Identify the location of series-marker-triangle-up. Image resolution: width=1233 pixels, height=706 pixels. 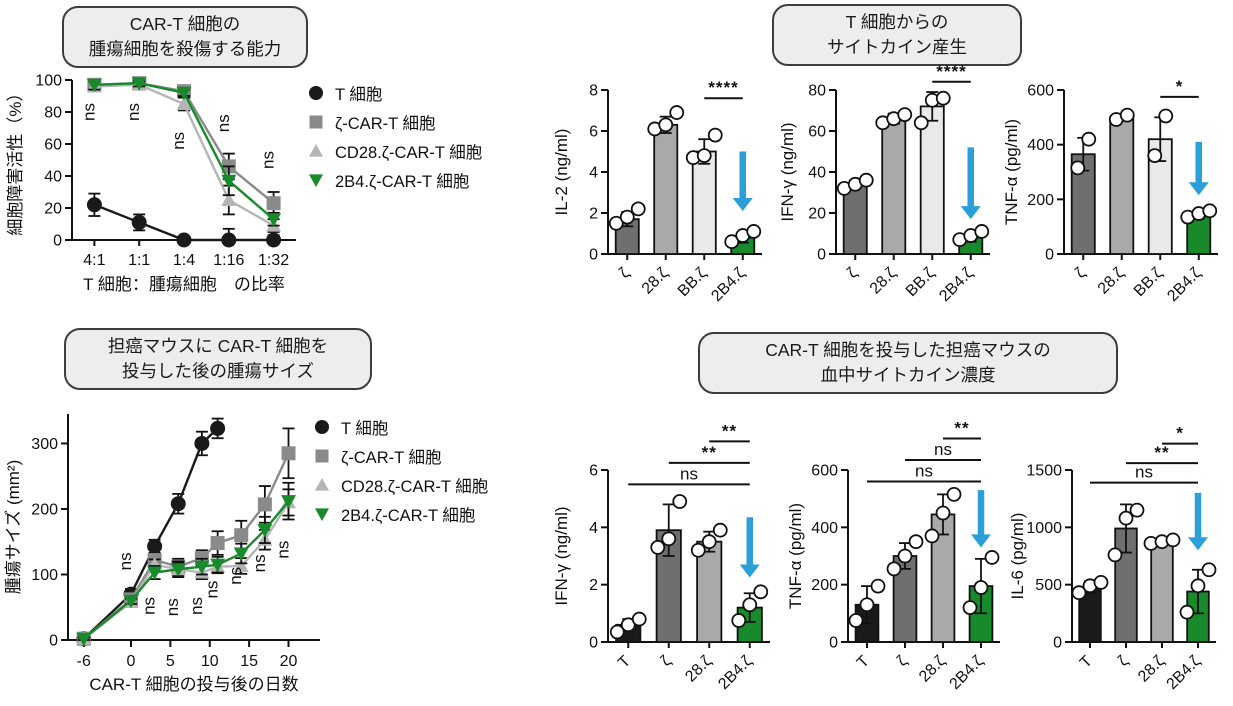
(184, 103).